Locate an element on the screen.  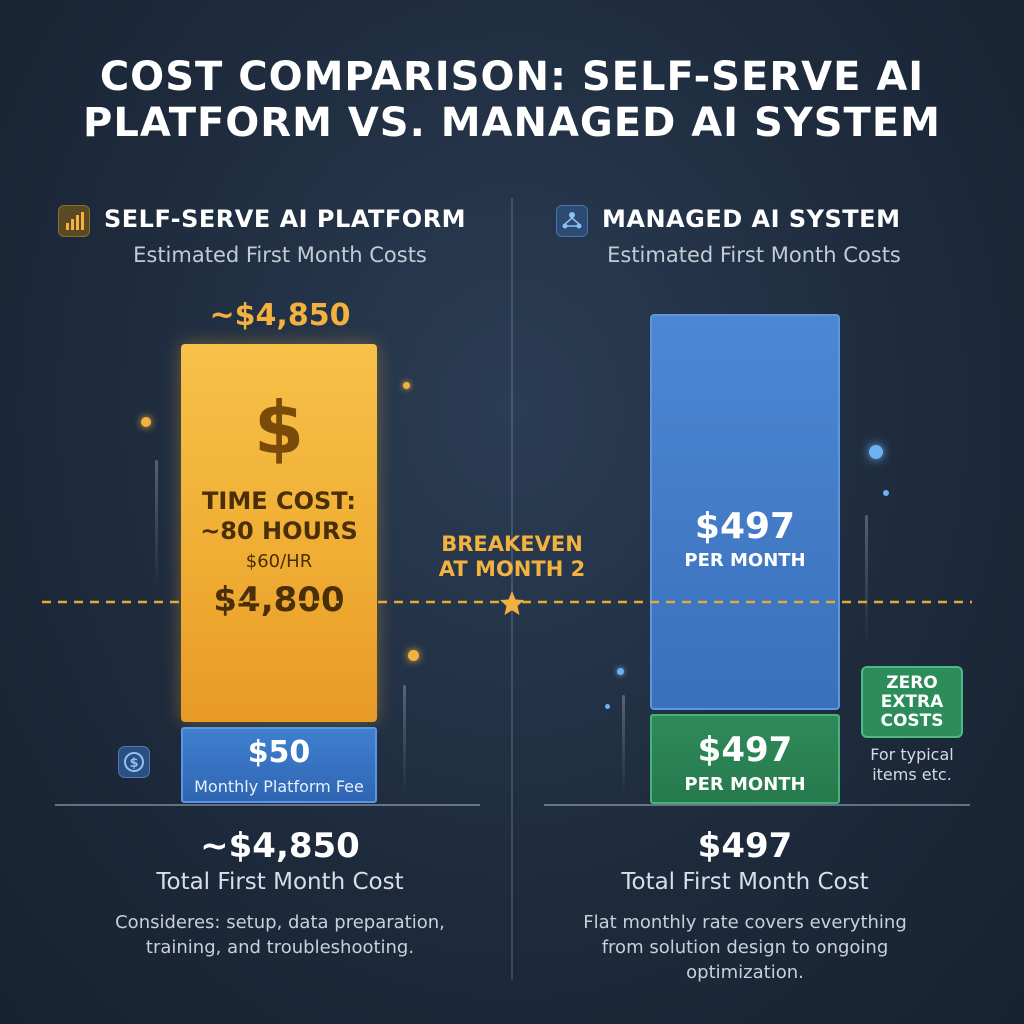
bar-time-cost: $ TIME COST: ~80 HOURS $60/HR $4,800 is located at coordinates (279, 533).